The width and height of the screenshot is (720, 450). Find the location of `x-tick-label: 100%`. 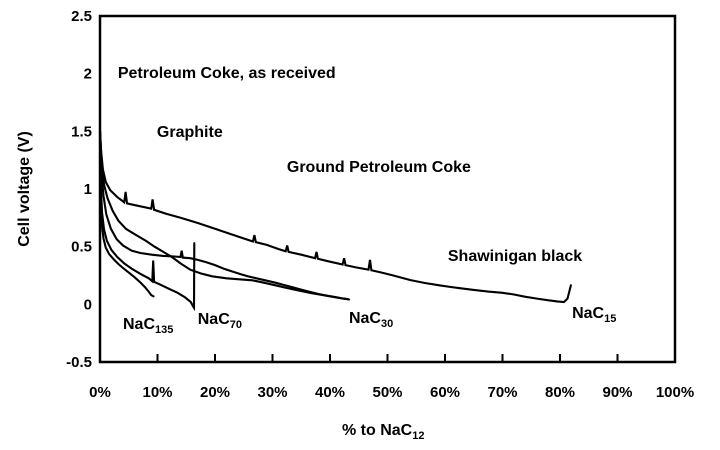

x-tick-label: 100% is located at coordinates (675, 392).